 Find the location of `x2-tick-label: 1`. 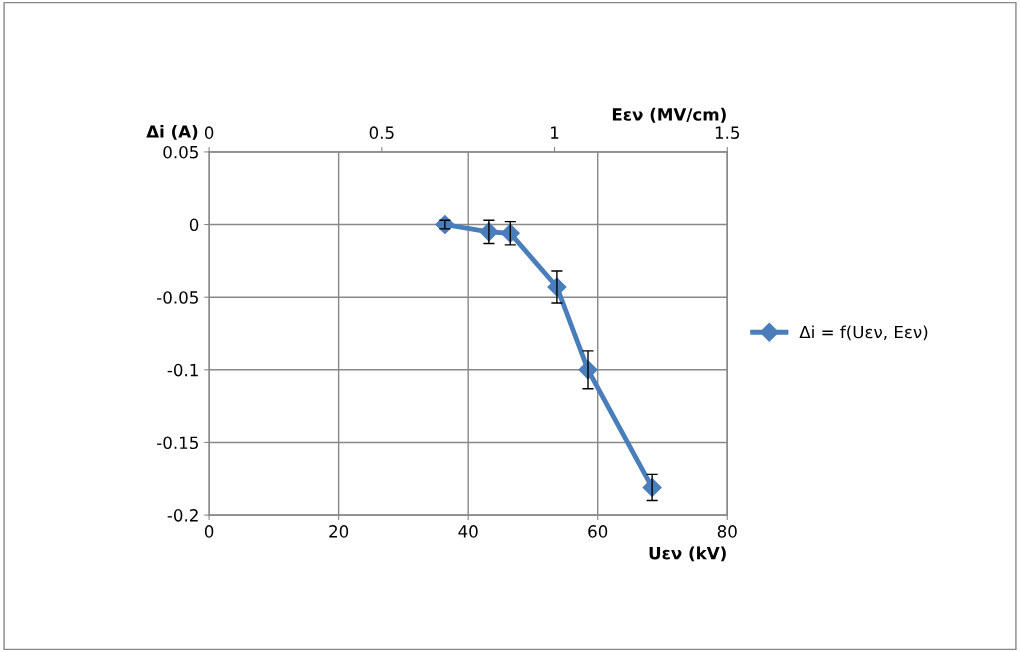

x2-tick-label: 1 is located at coordinates (555, 132).